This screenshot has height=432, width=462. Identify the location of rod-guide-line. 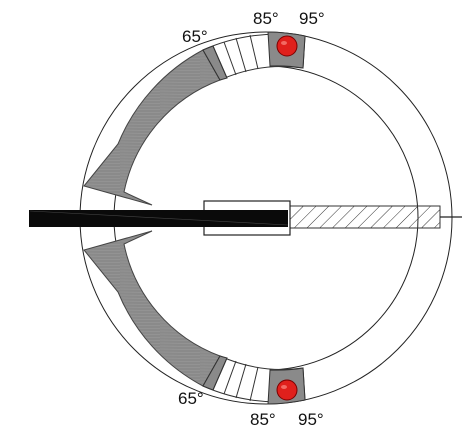
(159, 218).